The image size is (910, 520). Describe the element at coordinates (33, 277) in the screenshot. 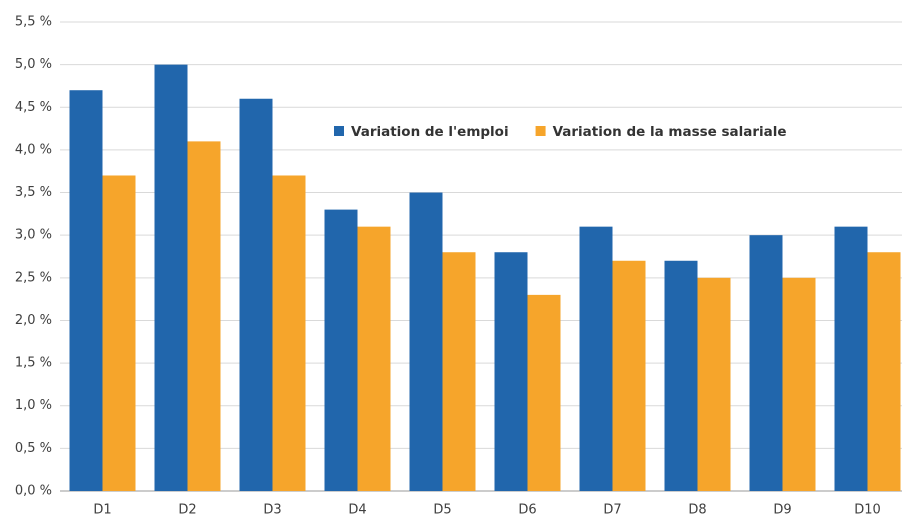

I see `y-tick-label: 2,5 %` at that location.